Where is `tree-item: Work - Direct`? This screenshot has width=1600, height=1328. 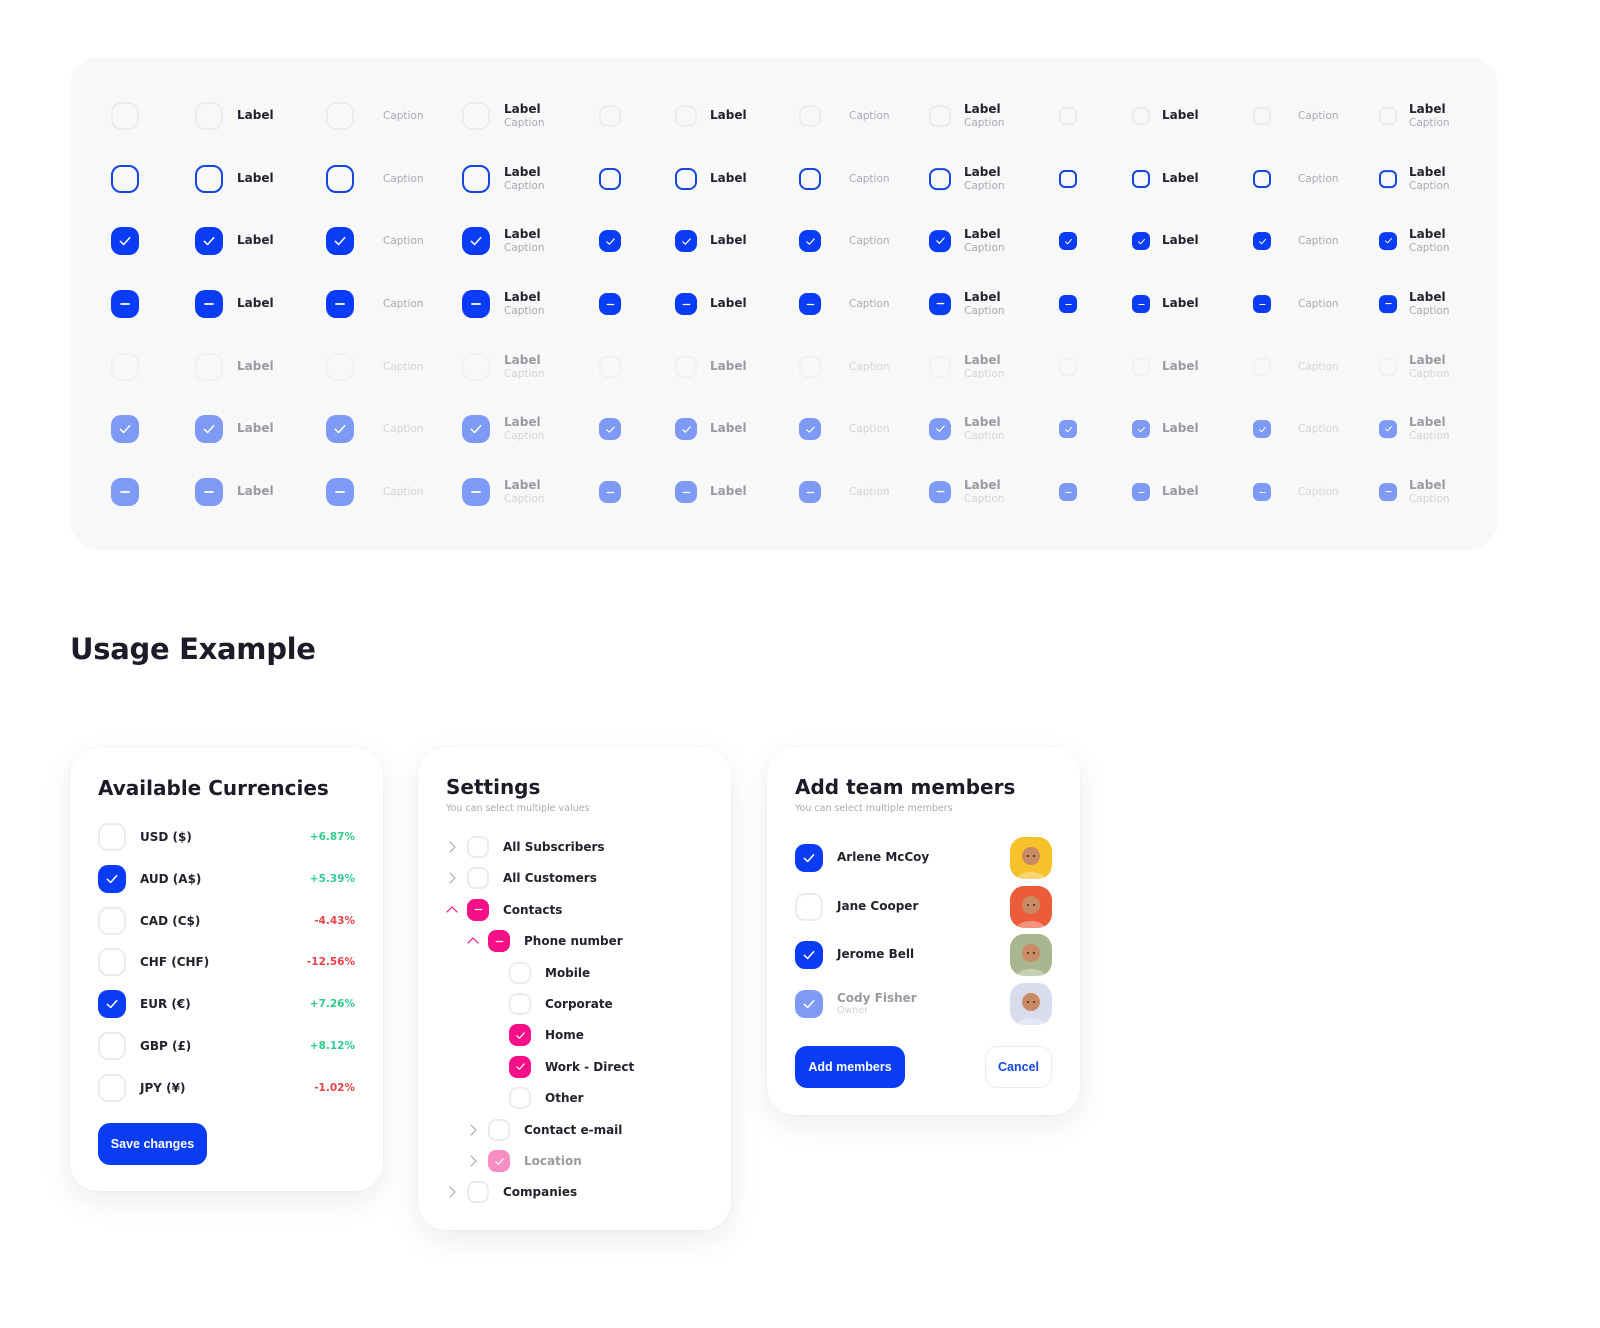 tree-item: Work - Direct is located at coordinates (560, 1066).